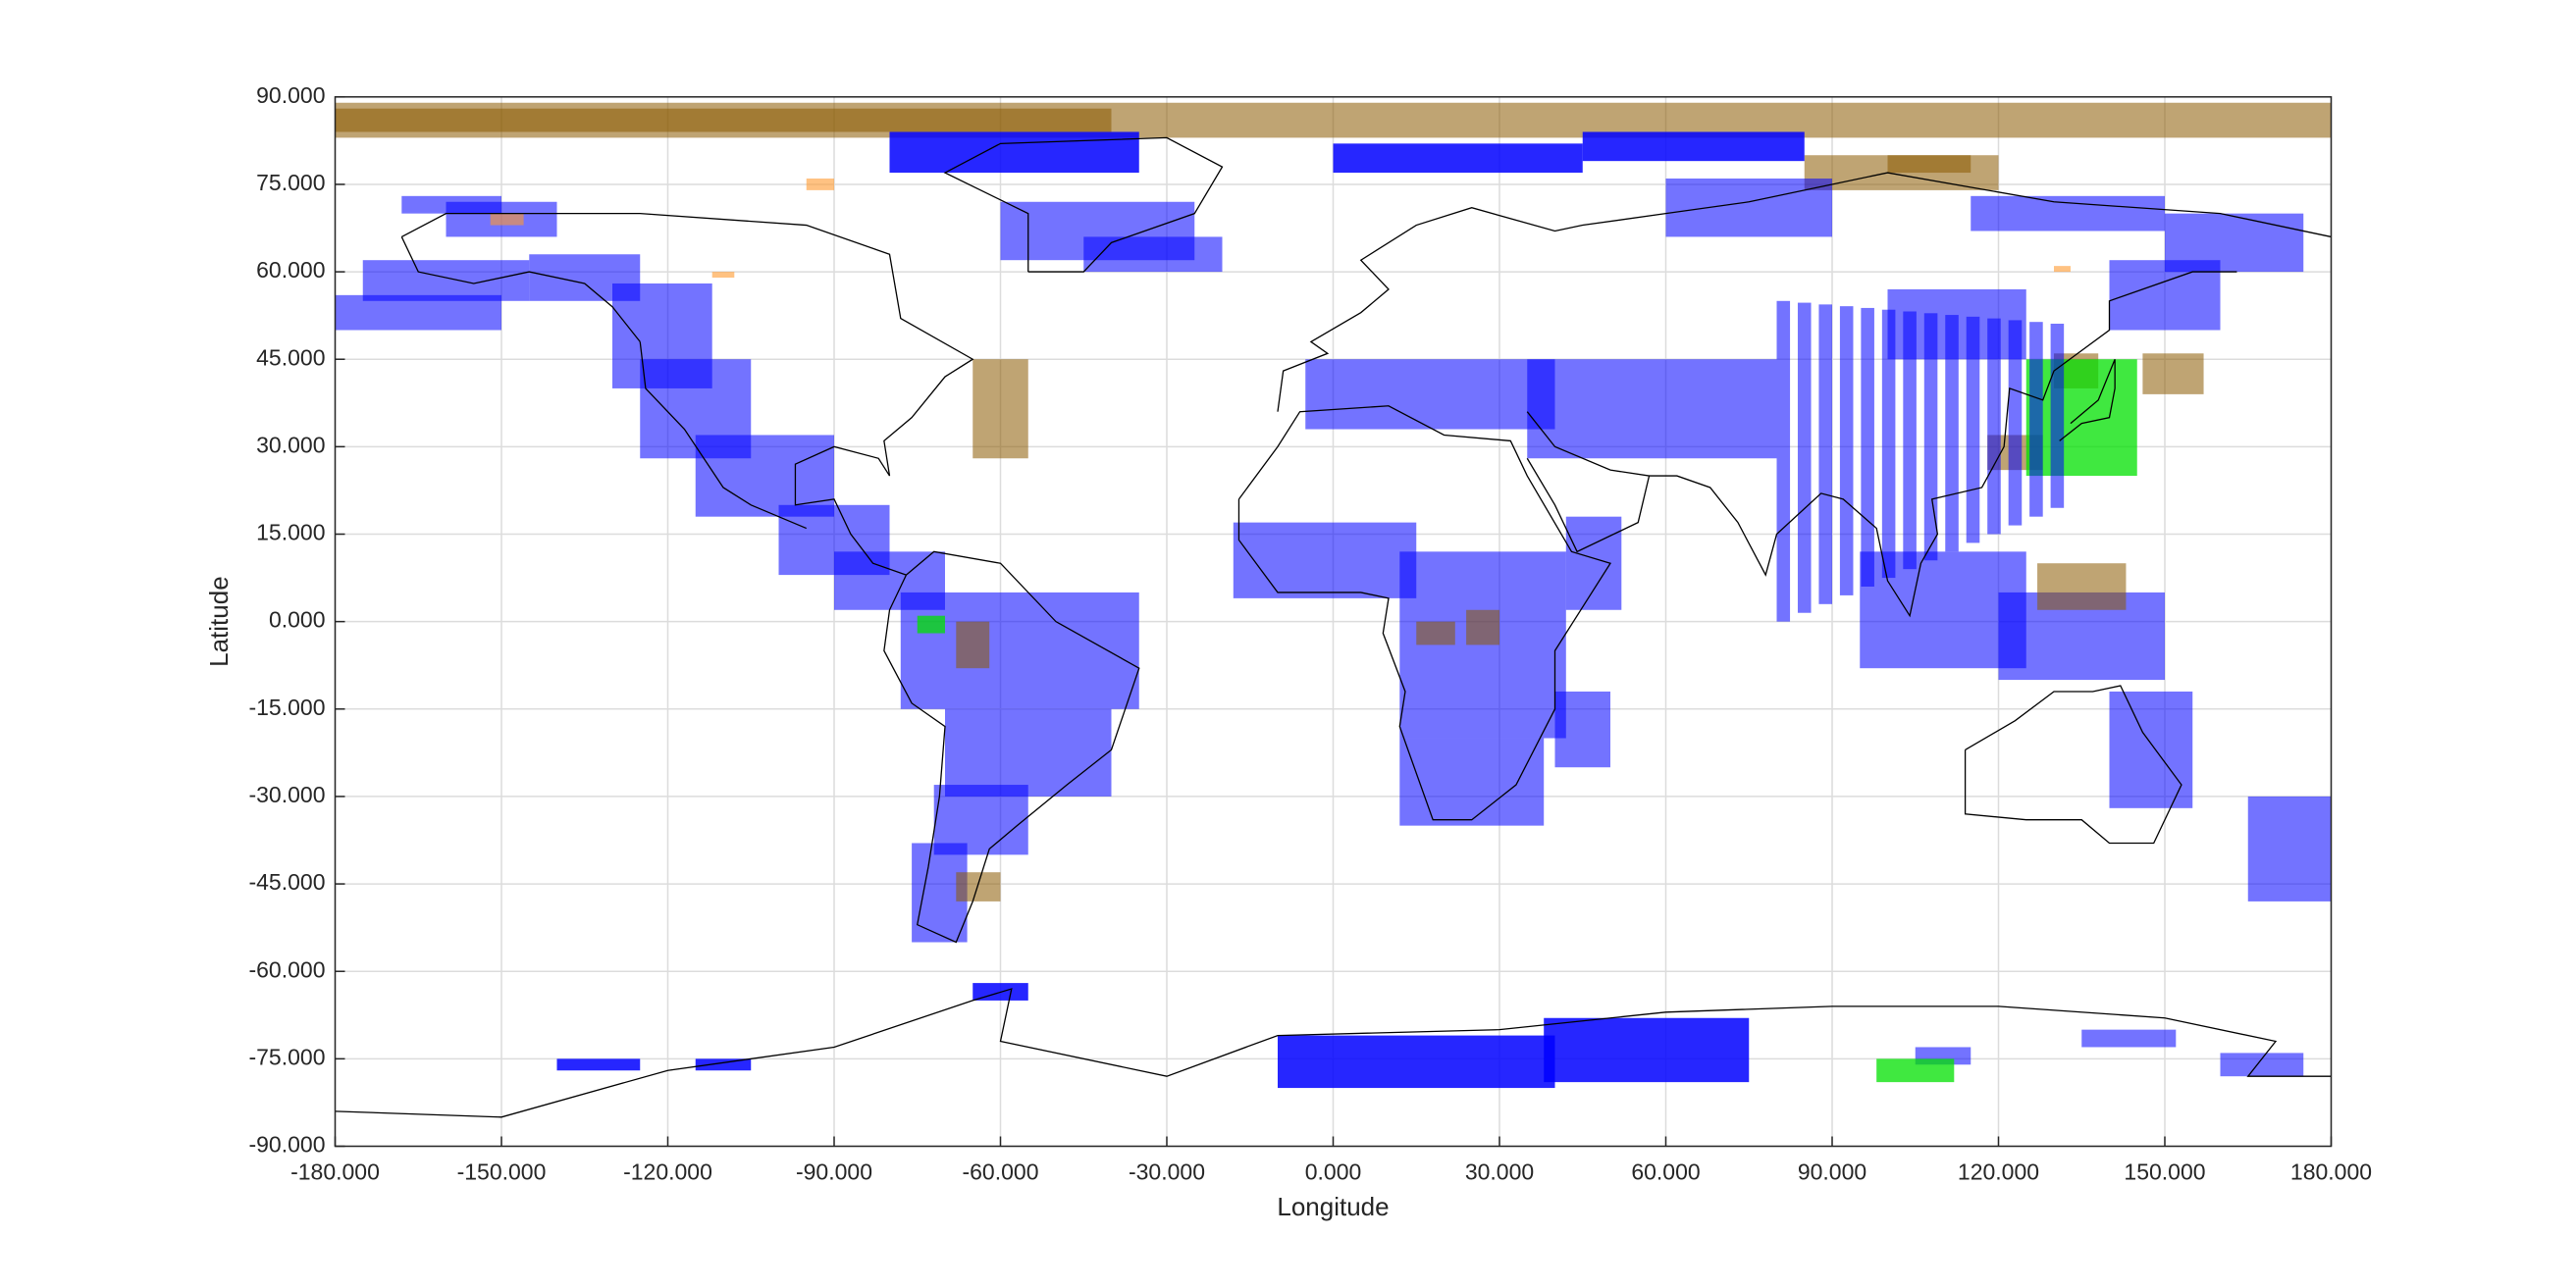 This screenshot has height=1288, width=2576. I want to click on y-tick-label: 60.000, so click(290, 270).